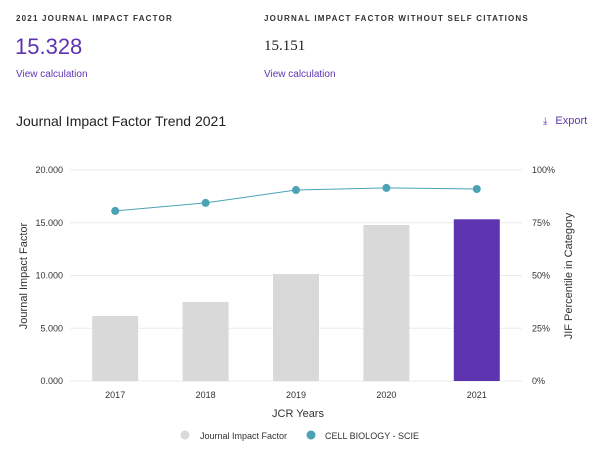 The height and width of the screenshot is (451, 600). What do you see at coordinates (296, 395) in the screenshot?
I see `x-tick-label: 2019` at bounding box center [296, 395].